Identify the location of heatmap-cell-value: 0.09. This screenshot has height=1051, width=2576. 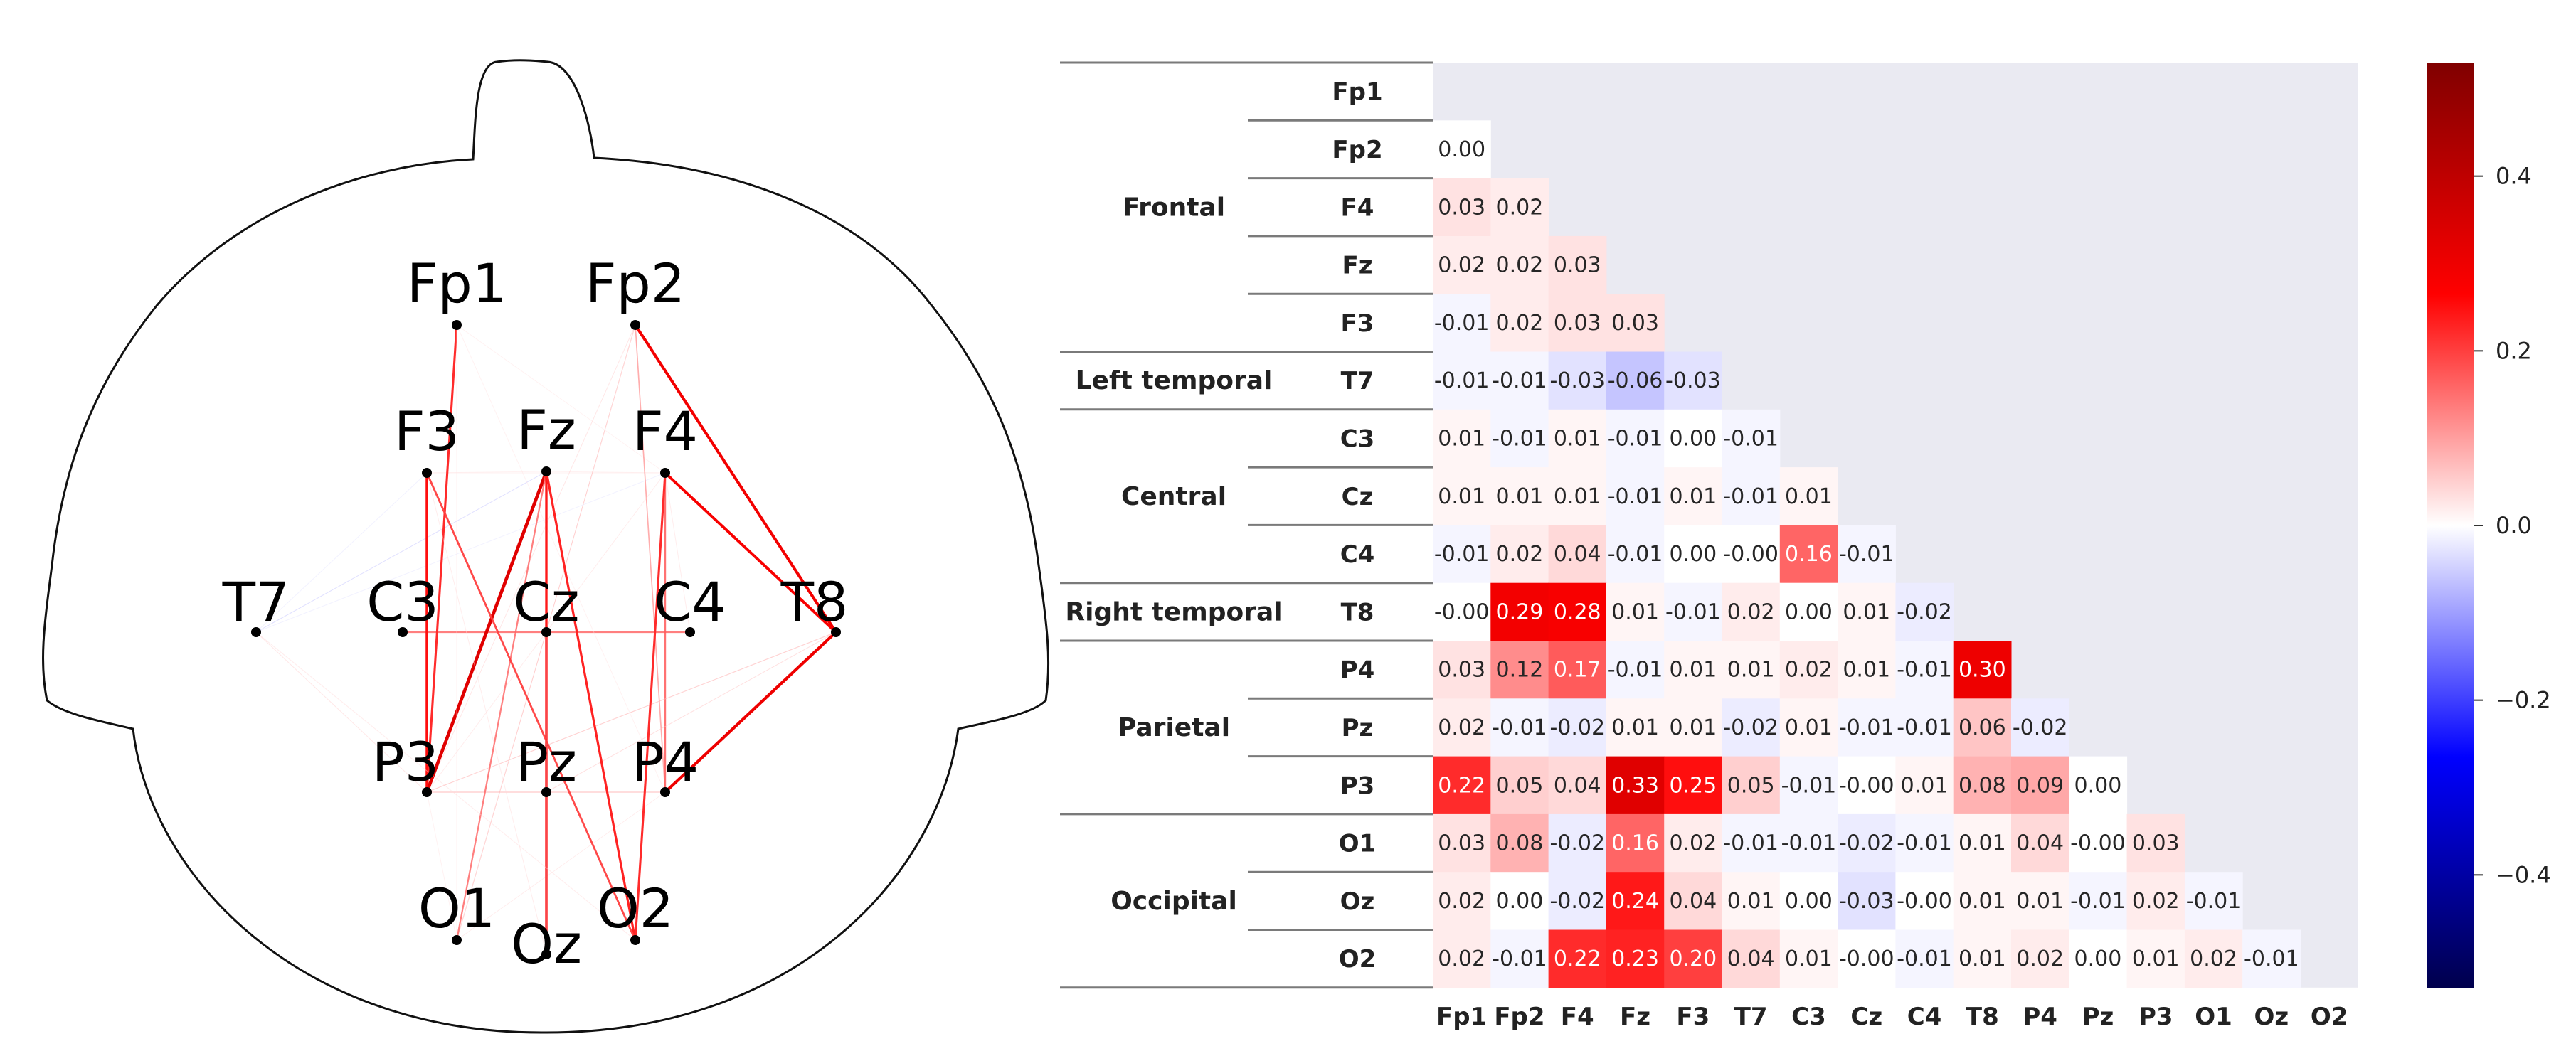
(2040, 786).